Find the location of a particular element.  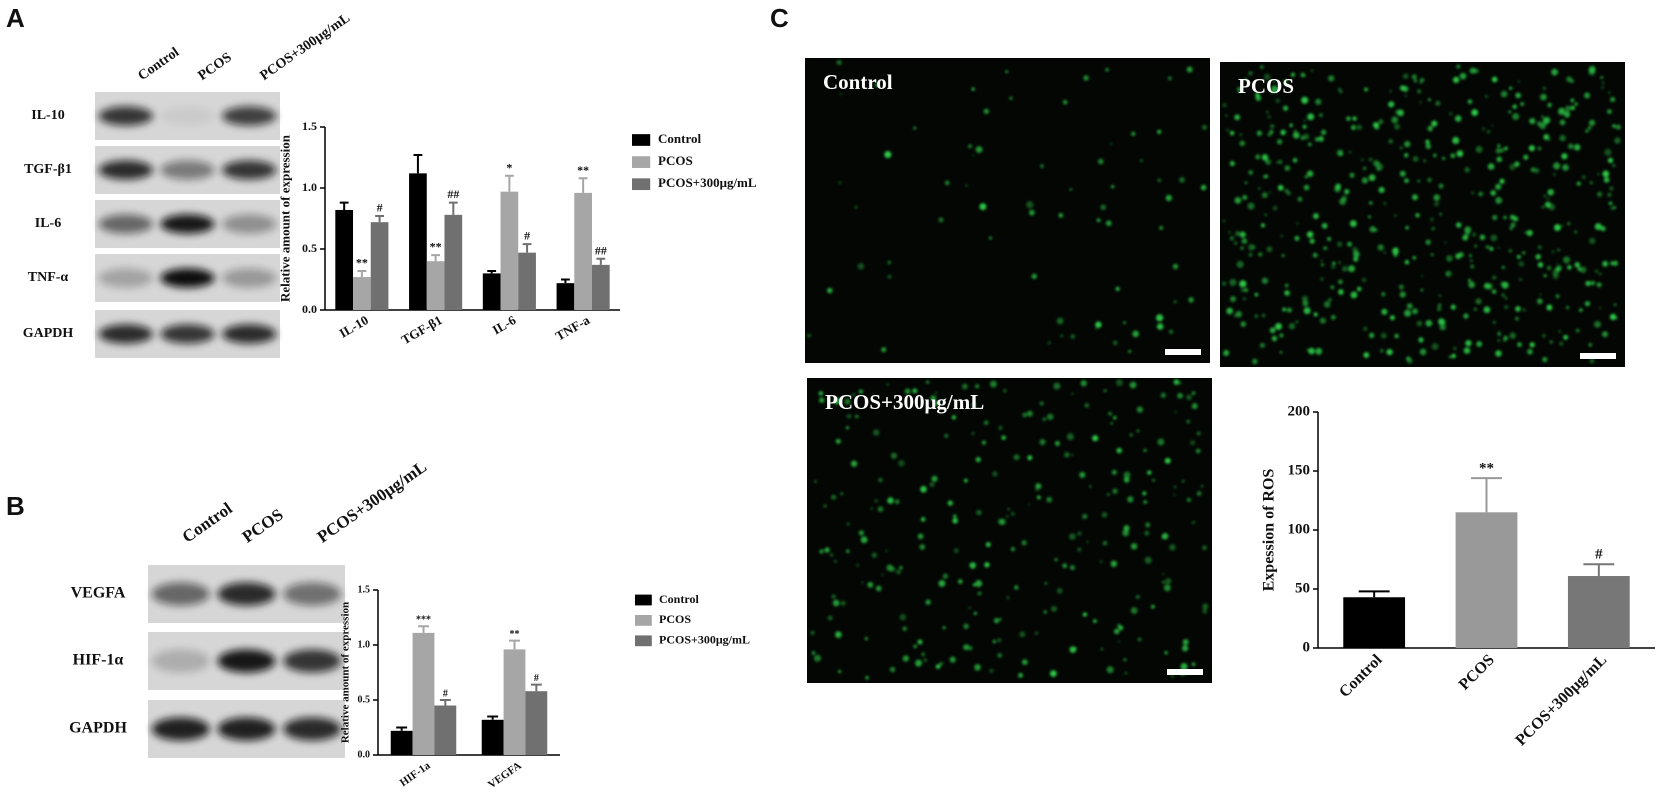

scale-bar is located at coordinates (1185, 672).